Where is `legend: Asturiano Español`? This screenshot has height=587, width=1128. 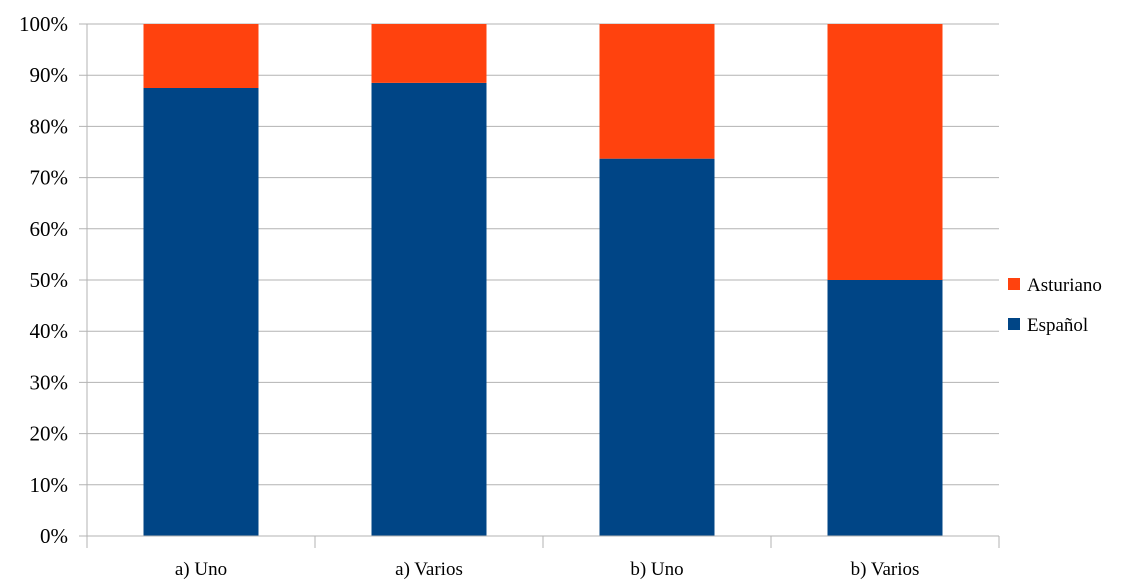 legend: Asturiano Español is located at coordinates (1055, 305).